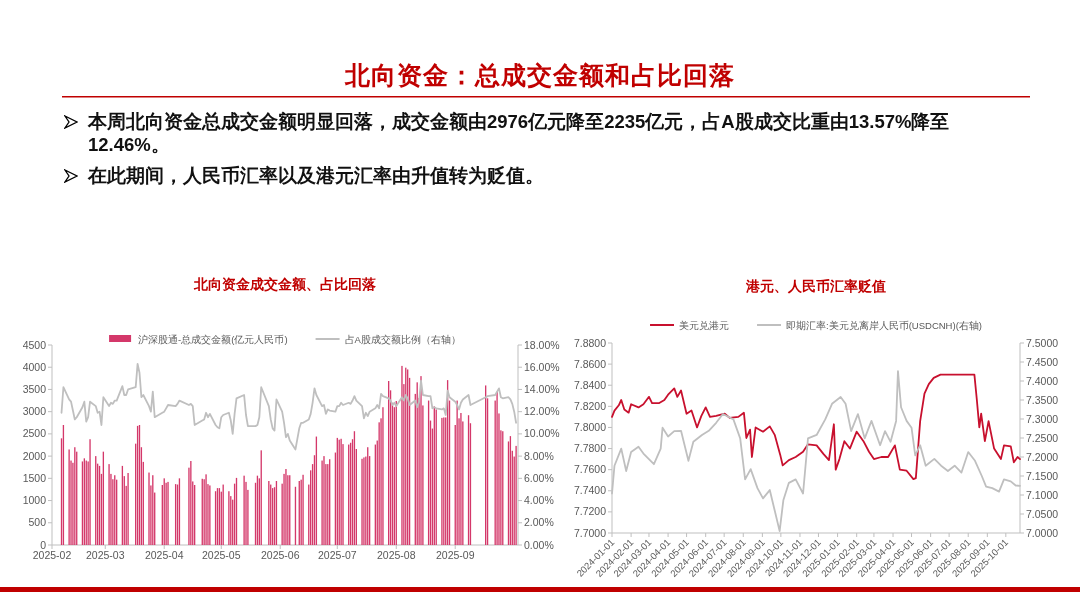  Describe the element at coordinates (1042, 513) in the screenshot. I see `y2-tick-label: 7.0500` at that location.